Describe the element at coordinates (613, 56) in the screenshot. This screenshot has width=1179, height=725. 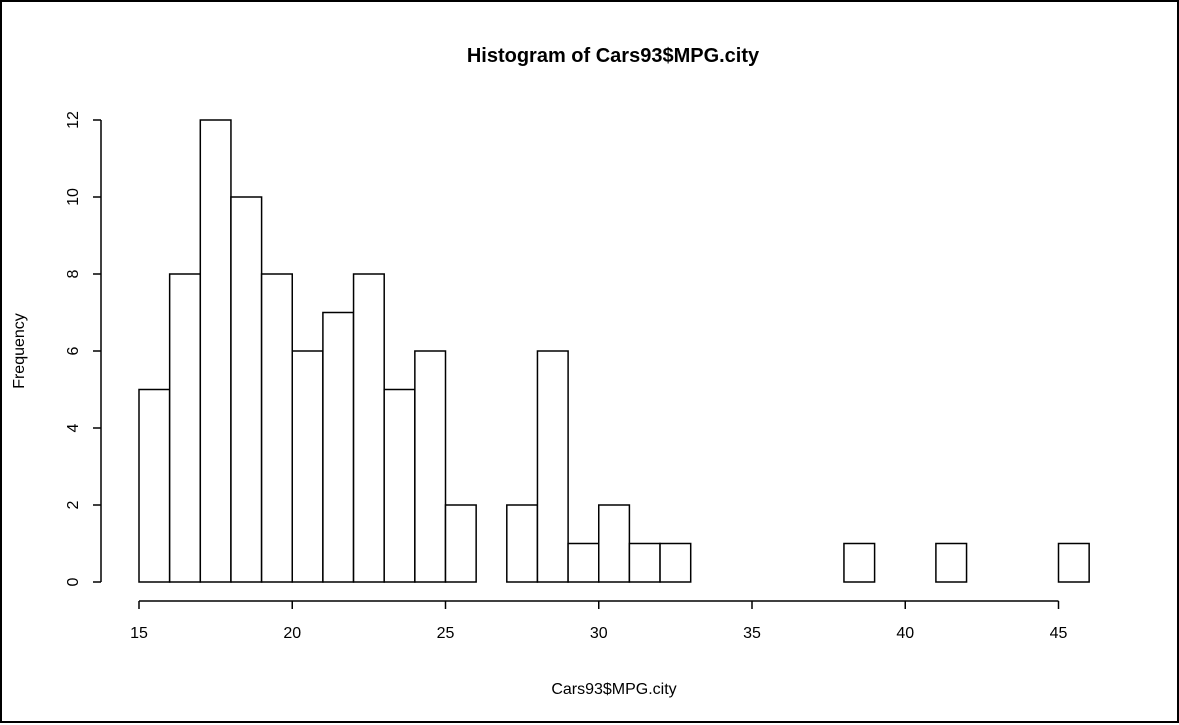
I see `chart-title: Histogram of Cars93$MPG.city` at that location.